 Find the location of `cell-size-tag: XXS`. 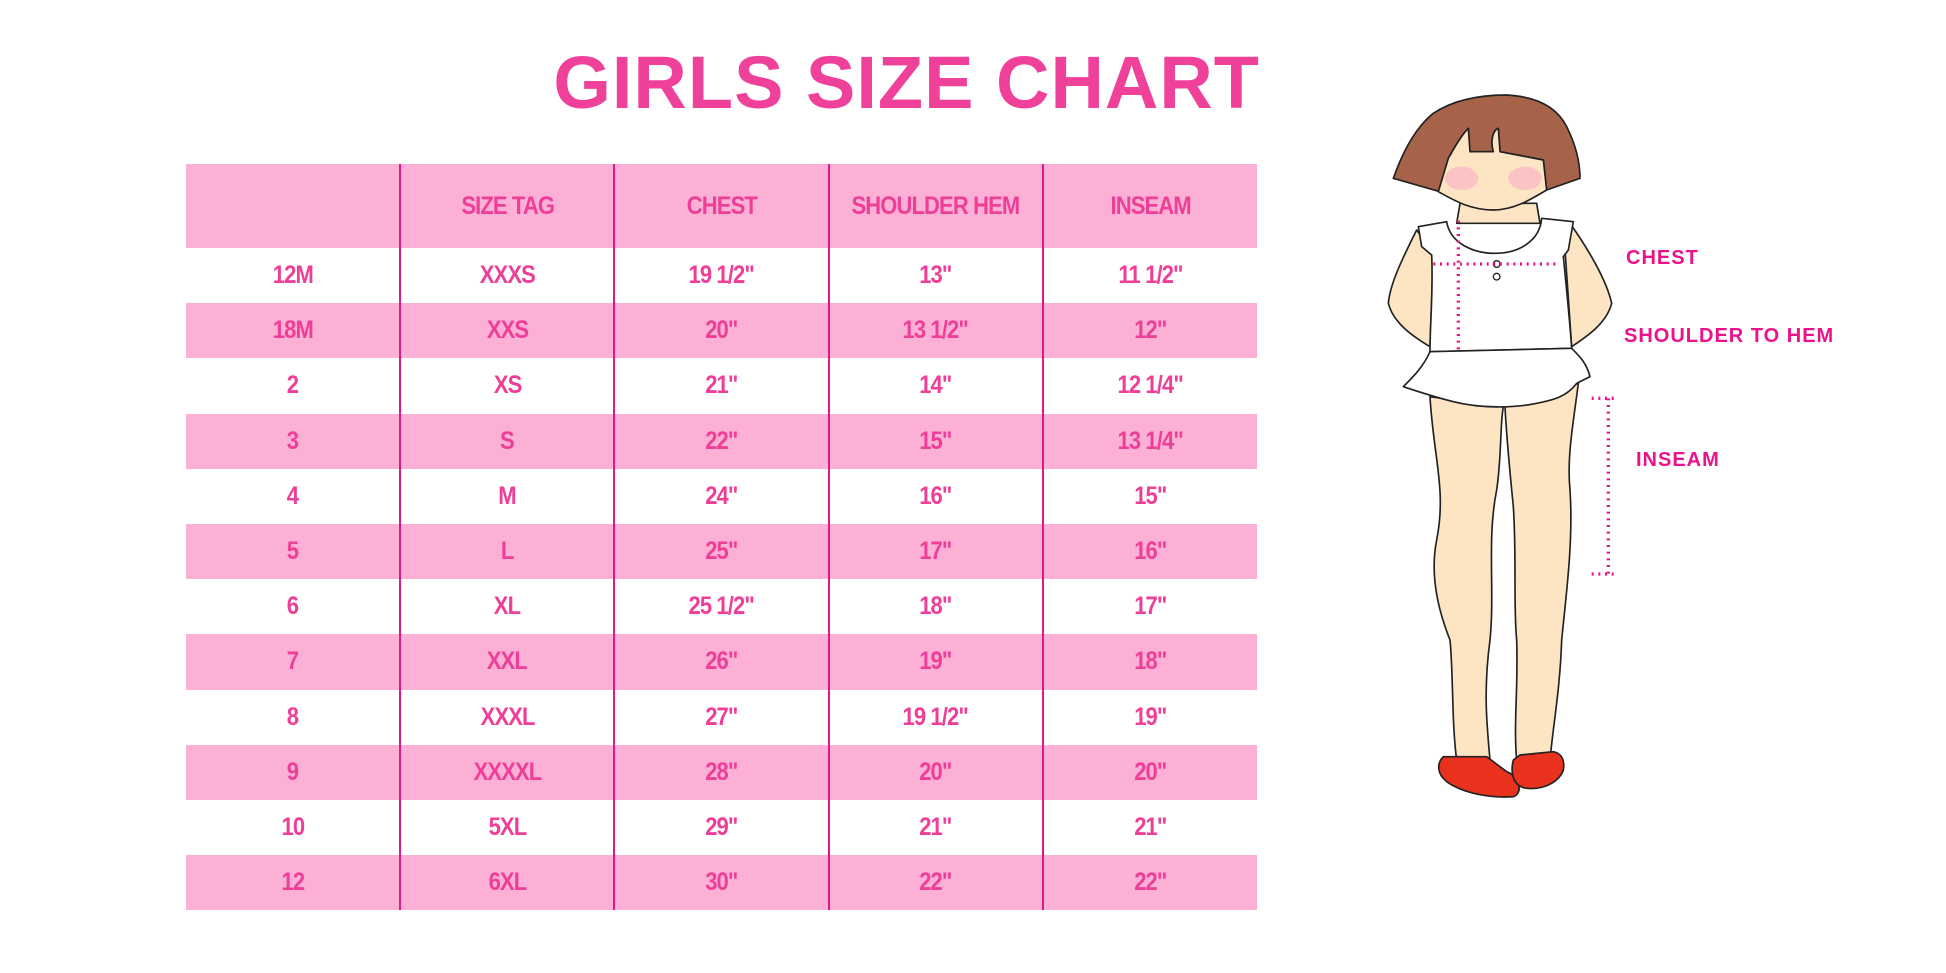

cell-size-tag: XXS is located at coordinates (507, 331).